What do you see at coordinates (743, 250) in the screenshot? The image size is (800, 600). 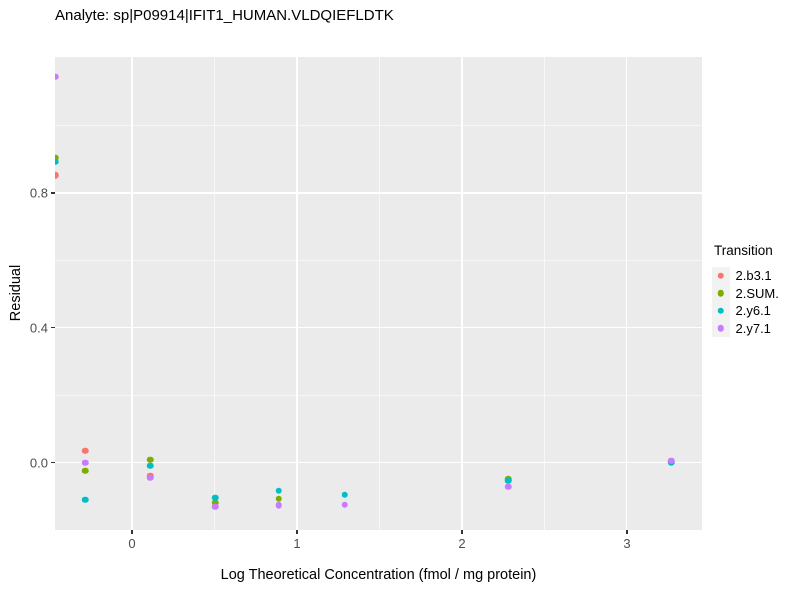 I see `legend-title: Transition` at bounding box center [743, 250].